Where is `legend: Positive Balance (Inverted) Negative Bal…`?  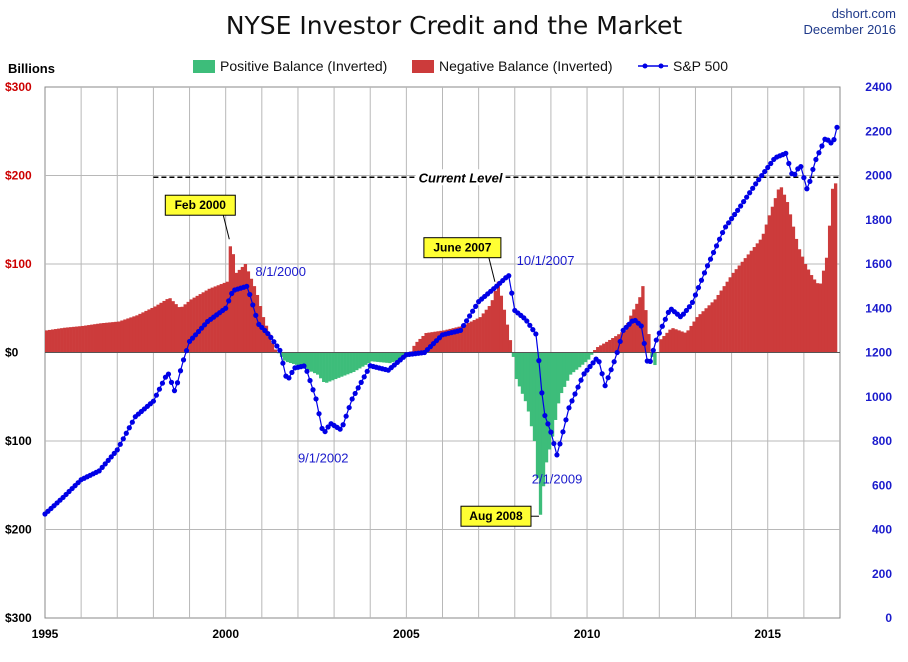
legend: Positive Balance (Inverted) Negative Bal… is located at coordinates (460, 66).